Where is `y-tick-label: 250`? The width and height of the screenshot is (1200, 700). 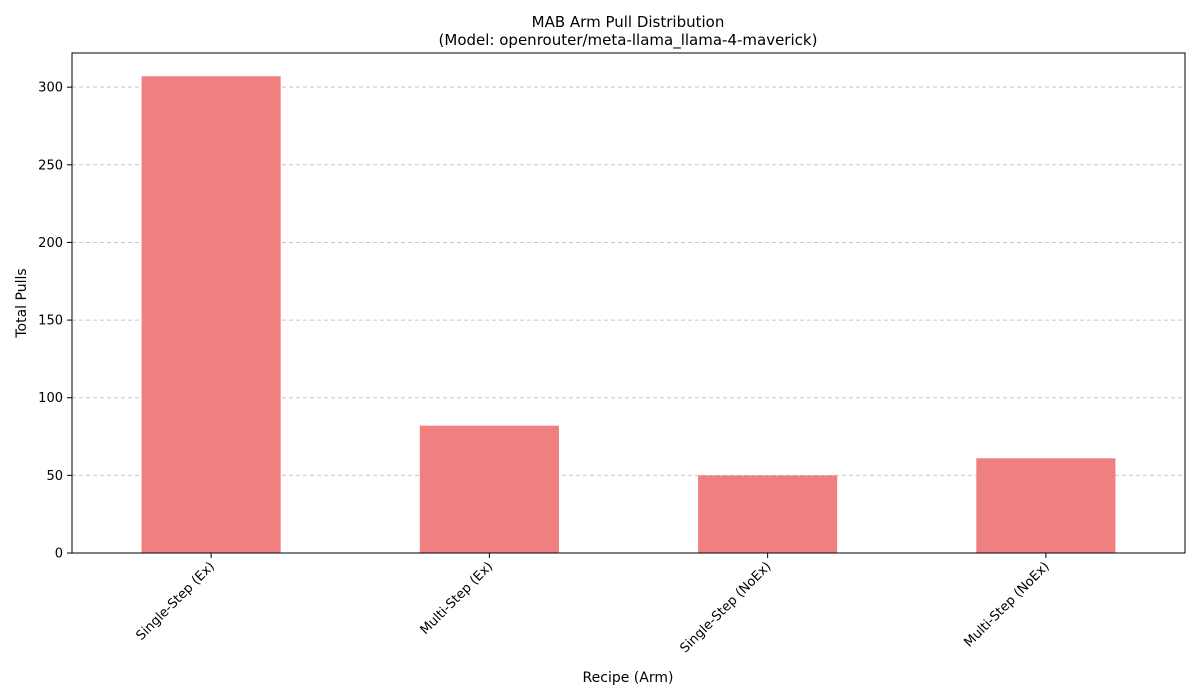
y-tick-label: 250 is located at coordinates (50, 165).